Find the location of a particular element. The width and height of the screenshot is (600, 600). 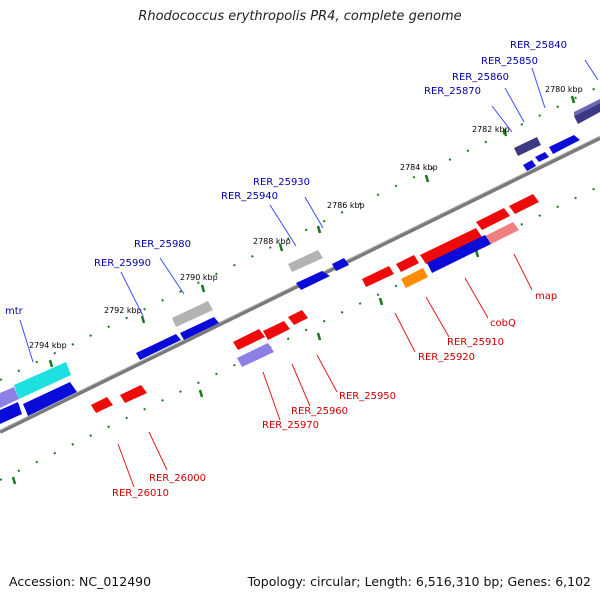

gene-label: RER_26010 is located at coordinates (140, 493).